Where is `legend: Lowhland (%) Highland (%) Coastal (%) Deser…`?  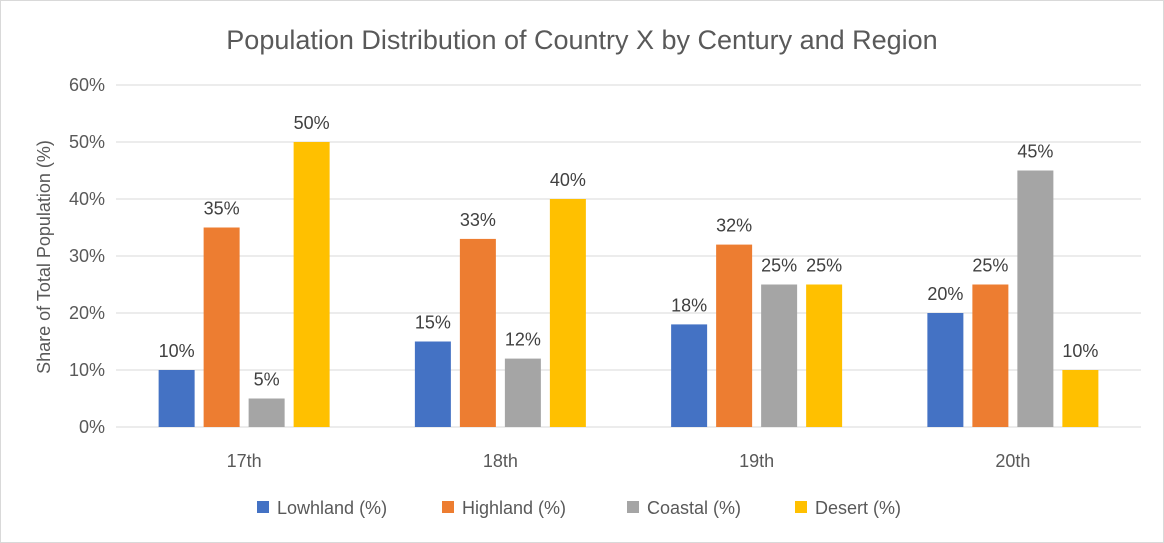 legend: Lowhland (%) Highland (%) Coastal (%) Deser… is located at coordinates (579, 508).